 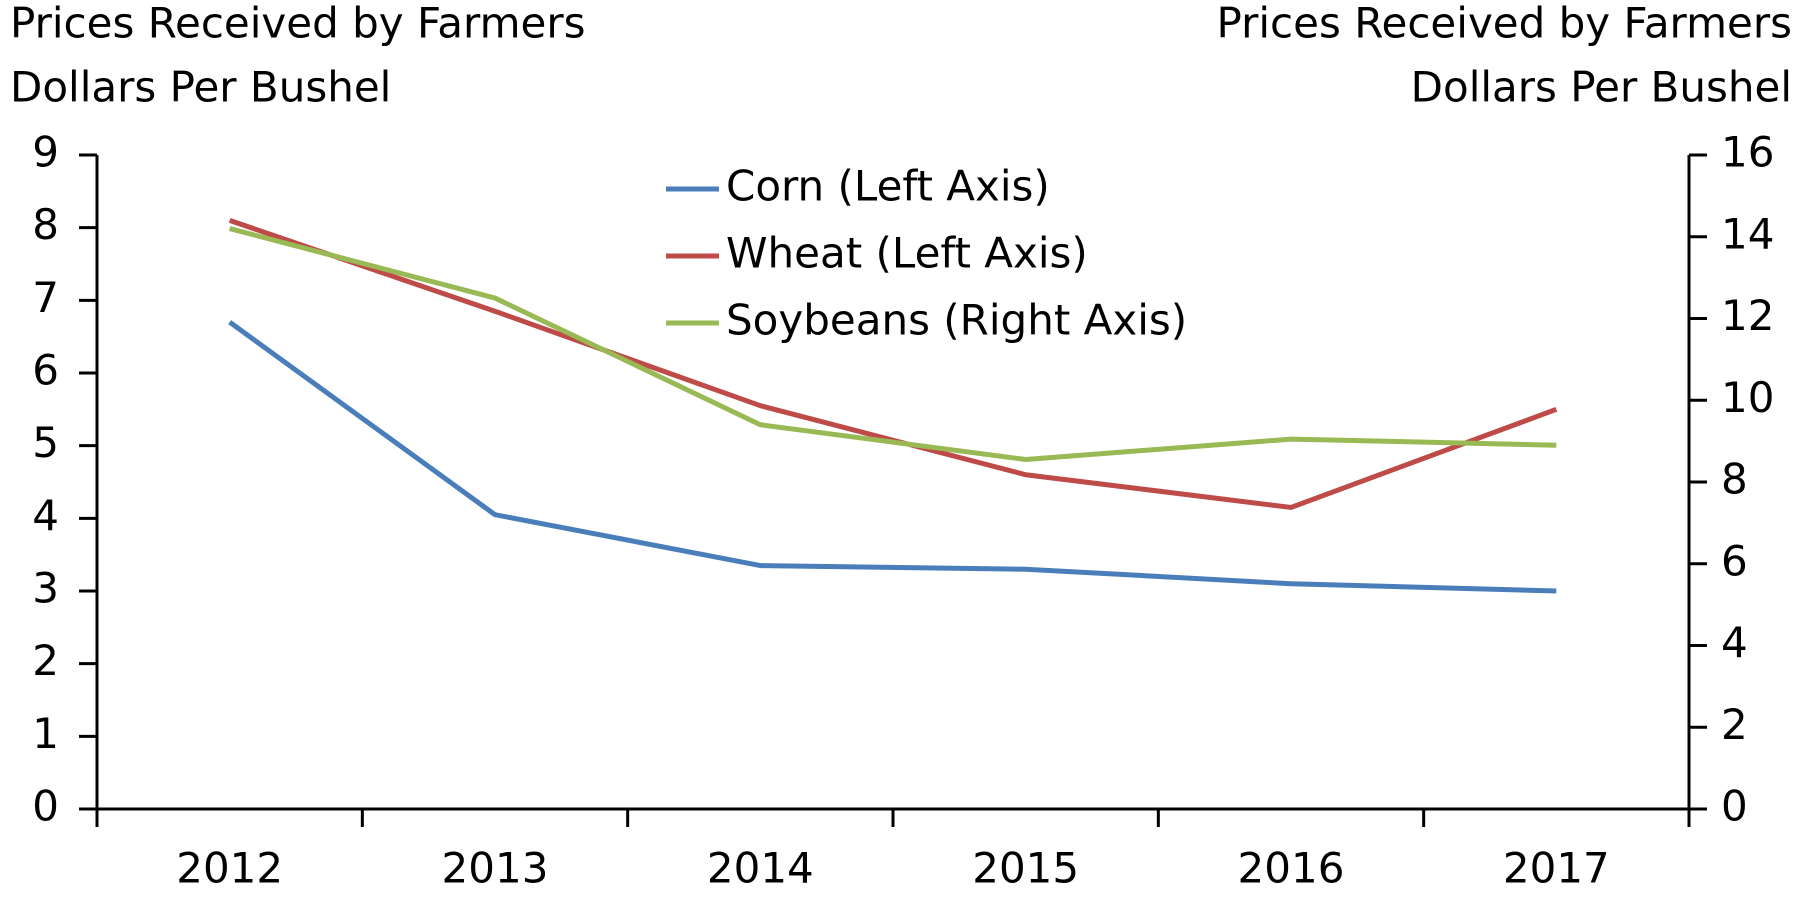 I want to click on y-tick-label: 4, so click(x=45, y=515).